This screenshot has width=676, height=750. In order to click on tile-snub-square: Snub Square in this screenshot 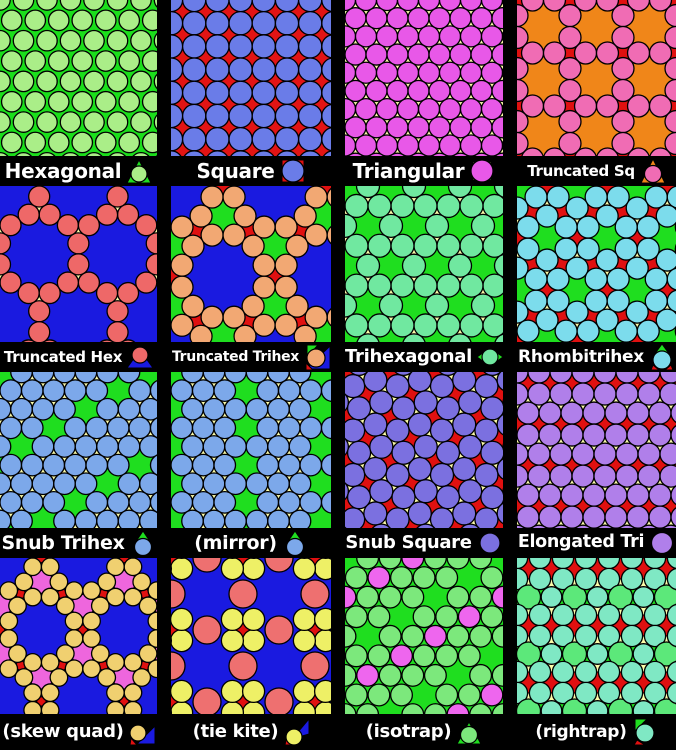, I will do `click(424, 465)`.